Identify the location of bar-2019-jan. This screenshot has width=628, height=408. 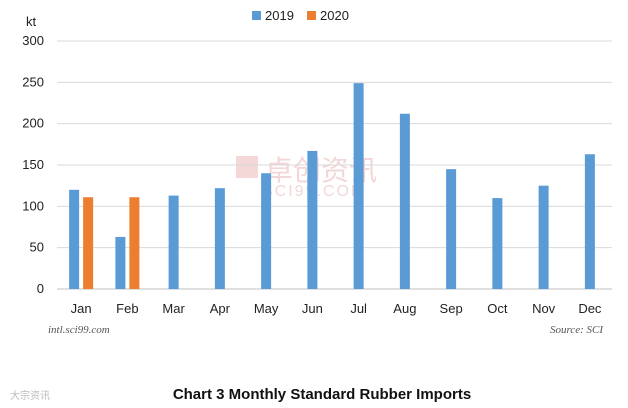
(74, 239).